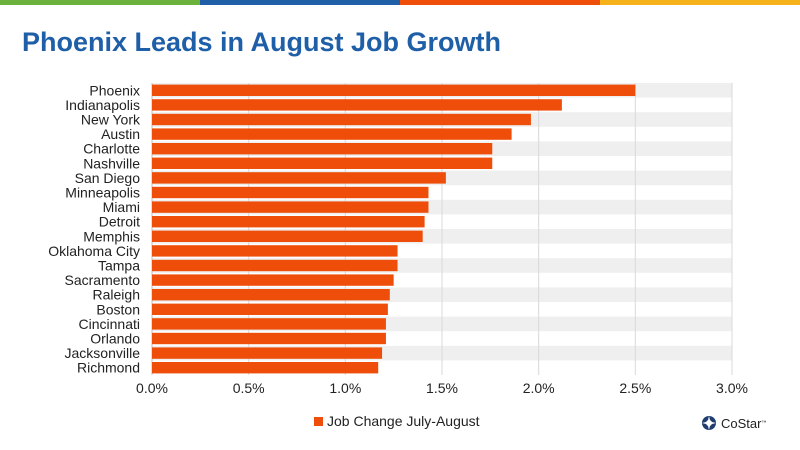 The image size is (800, 450). Describe the element at coordinates (249, 388) in the screenshot. I see `x-tick-label: 0.5%` at that location.